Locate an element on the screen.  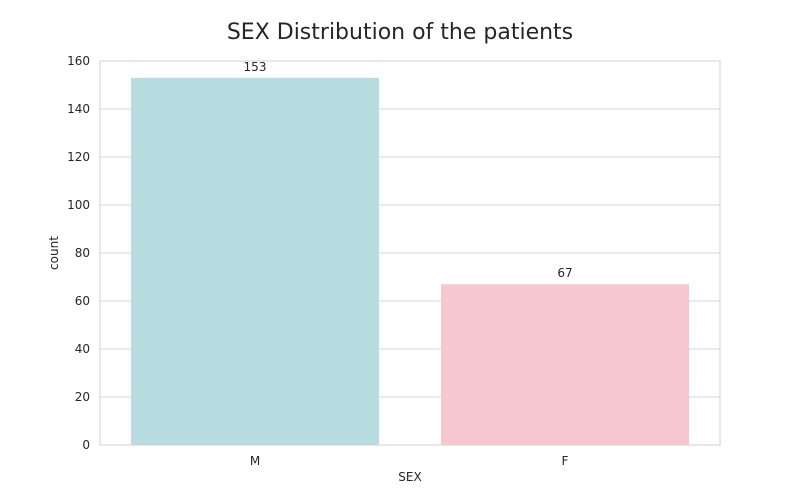
y-tick-label: 140 is located at coordinates (78, 109).